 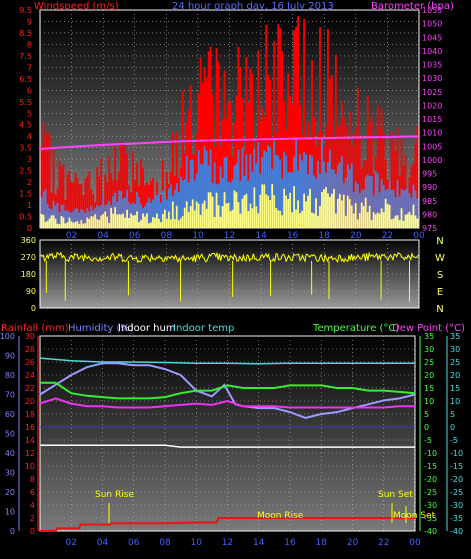 I want to click on rainfall-tick-label: 24, so click(x=30, y=375).